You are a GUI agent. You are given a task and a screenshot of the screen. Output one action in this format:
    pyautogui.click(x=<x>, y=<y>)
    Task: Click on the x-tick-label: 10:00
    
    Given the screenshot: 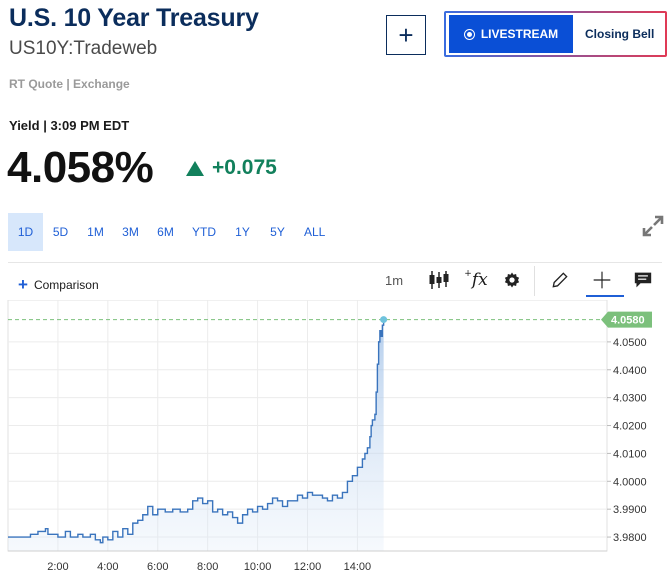 What is the action you would take?
    pyautogui.click(x=258, y=567)
    